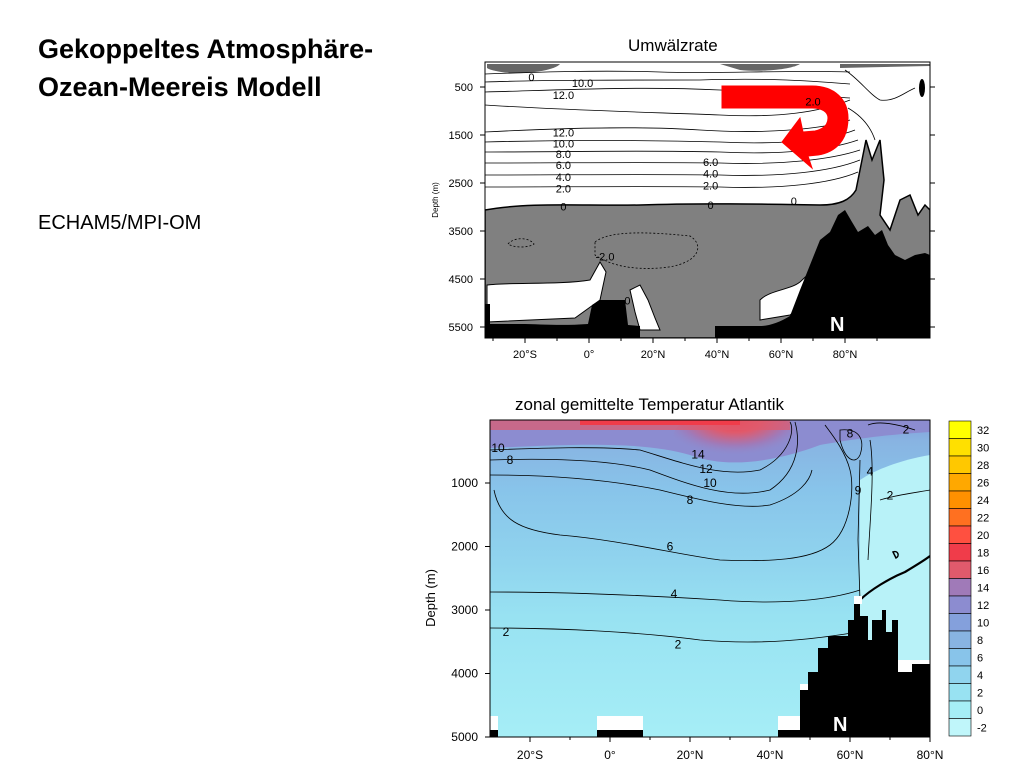 This screenshot has width=1024, height=768. Describe the element at coordinates (983, 588) in the screenshot. I see `colorbar-label: 14` at that location.